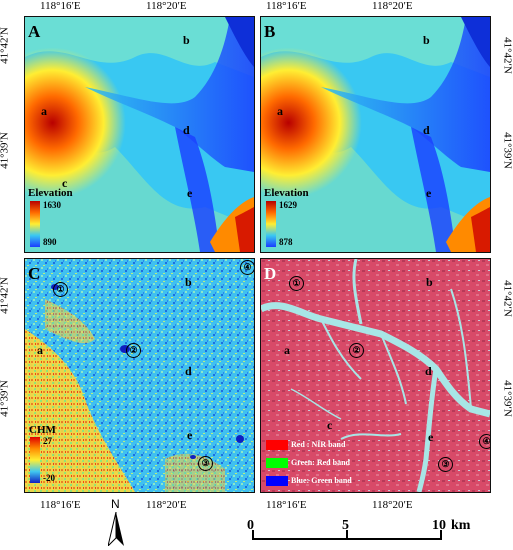  Describe the element at coordinates (286, 6) in the screenshot. I see `lon-label-top-3: 118°16′E` at that location.